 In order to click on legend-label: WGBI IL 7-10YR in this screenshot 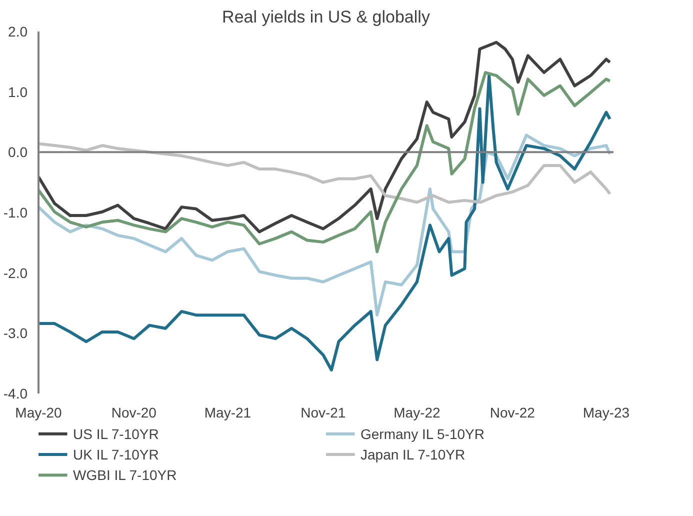, I will do `click(125, 475)`.